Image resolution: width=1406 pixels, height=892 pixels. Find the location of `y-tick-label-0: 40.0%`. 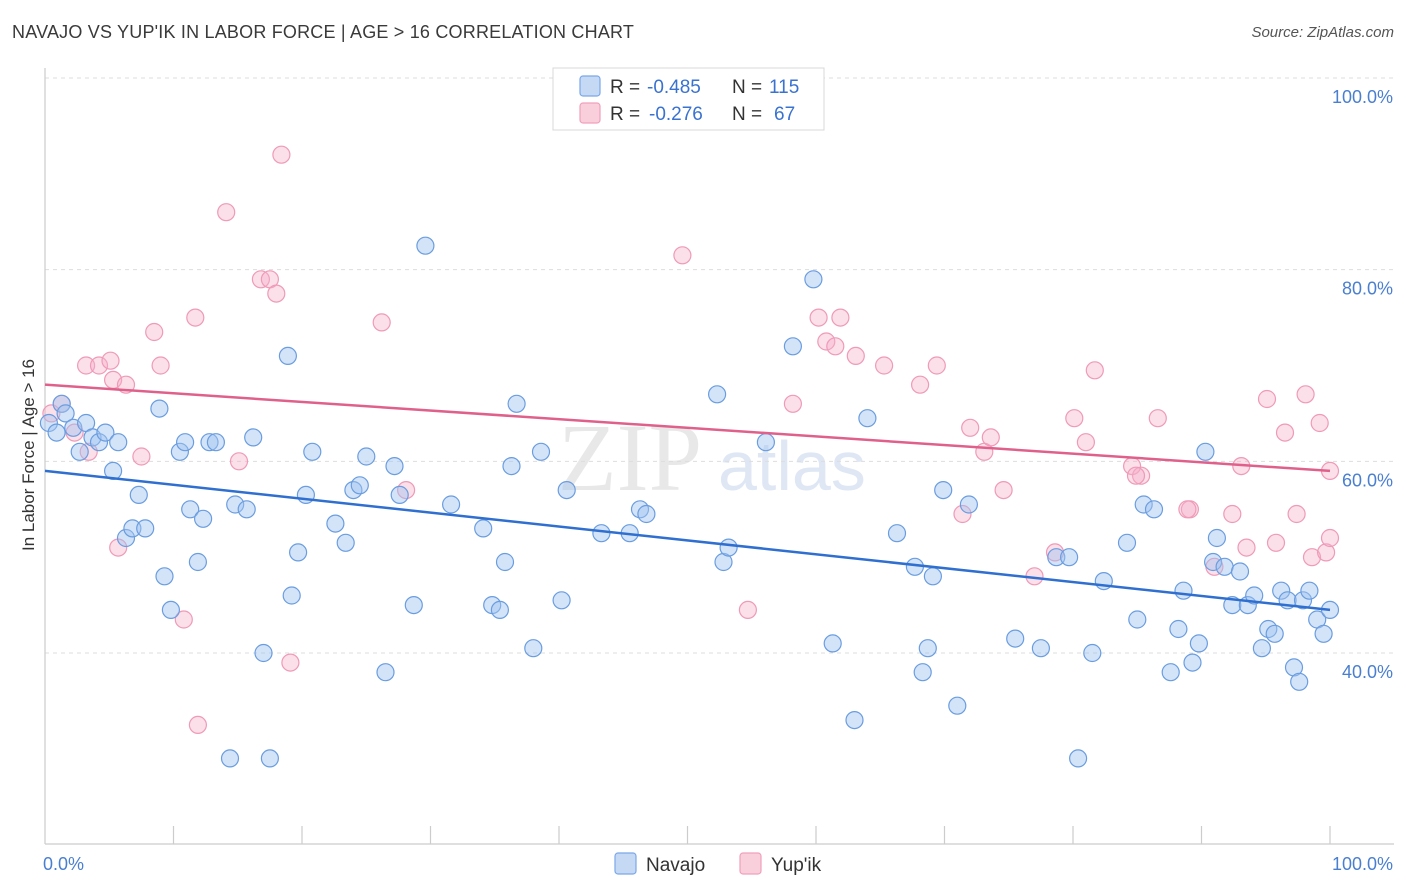

y-tick-label-0: 40.0% is located at coordinates (1367, 672).